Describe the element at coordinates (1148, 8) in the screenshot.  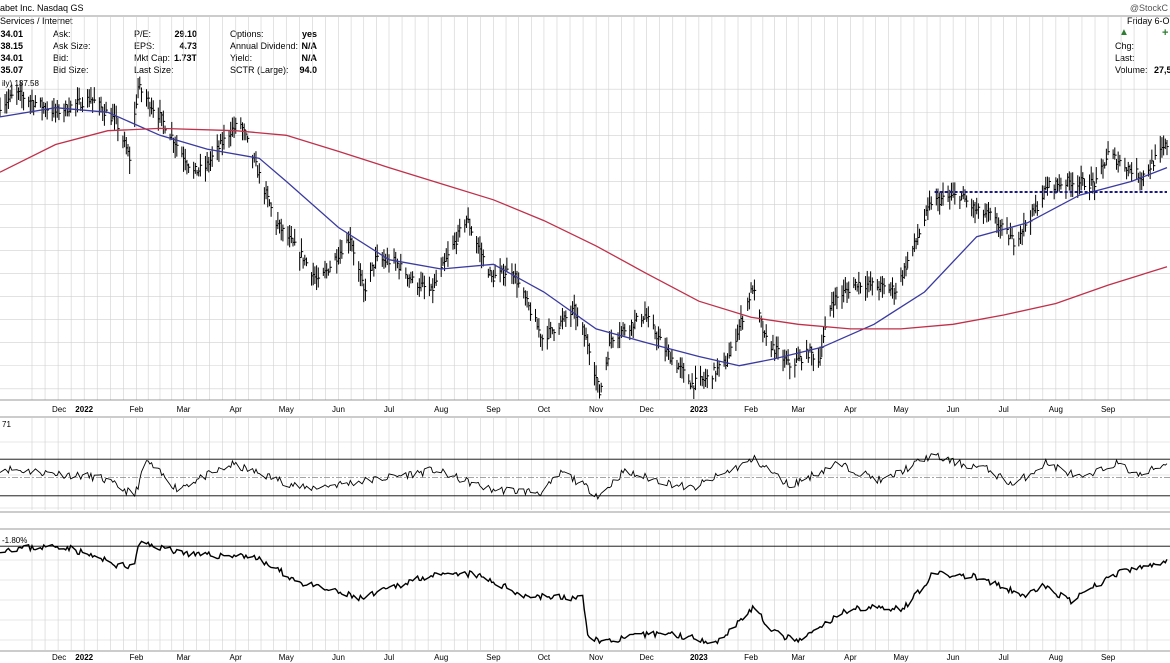
I see `watermark: @StockC` at that location.